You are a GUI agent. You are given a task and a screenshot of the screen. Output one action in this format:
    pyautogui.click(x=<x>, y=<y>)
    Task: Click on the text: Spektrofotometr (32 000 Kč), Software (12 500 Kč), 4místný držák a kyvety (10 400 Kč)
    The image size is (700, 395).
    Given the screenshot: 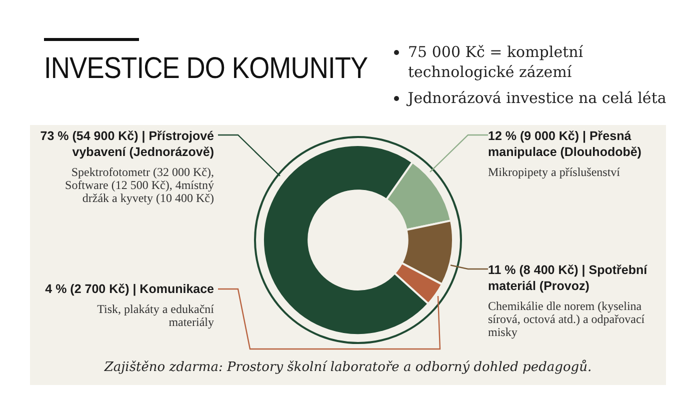 What is the action you would take?
    pyautogui.click(x=139, y=185)
    